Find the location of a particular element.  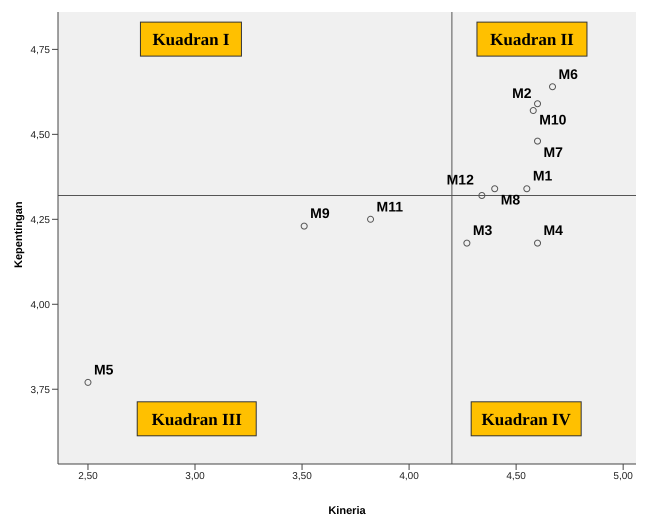

series-label: M11 is located at coordinates (390, 206).